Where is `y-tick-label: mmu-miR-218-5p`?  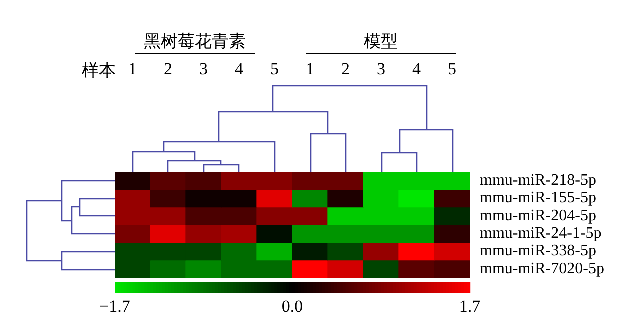
y-tick-label: mmu-miR-218-5p is located at coordinates (538, 181).